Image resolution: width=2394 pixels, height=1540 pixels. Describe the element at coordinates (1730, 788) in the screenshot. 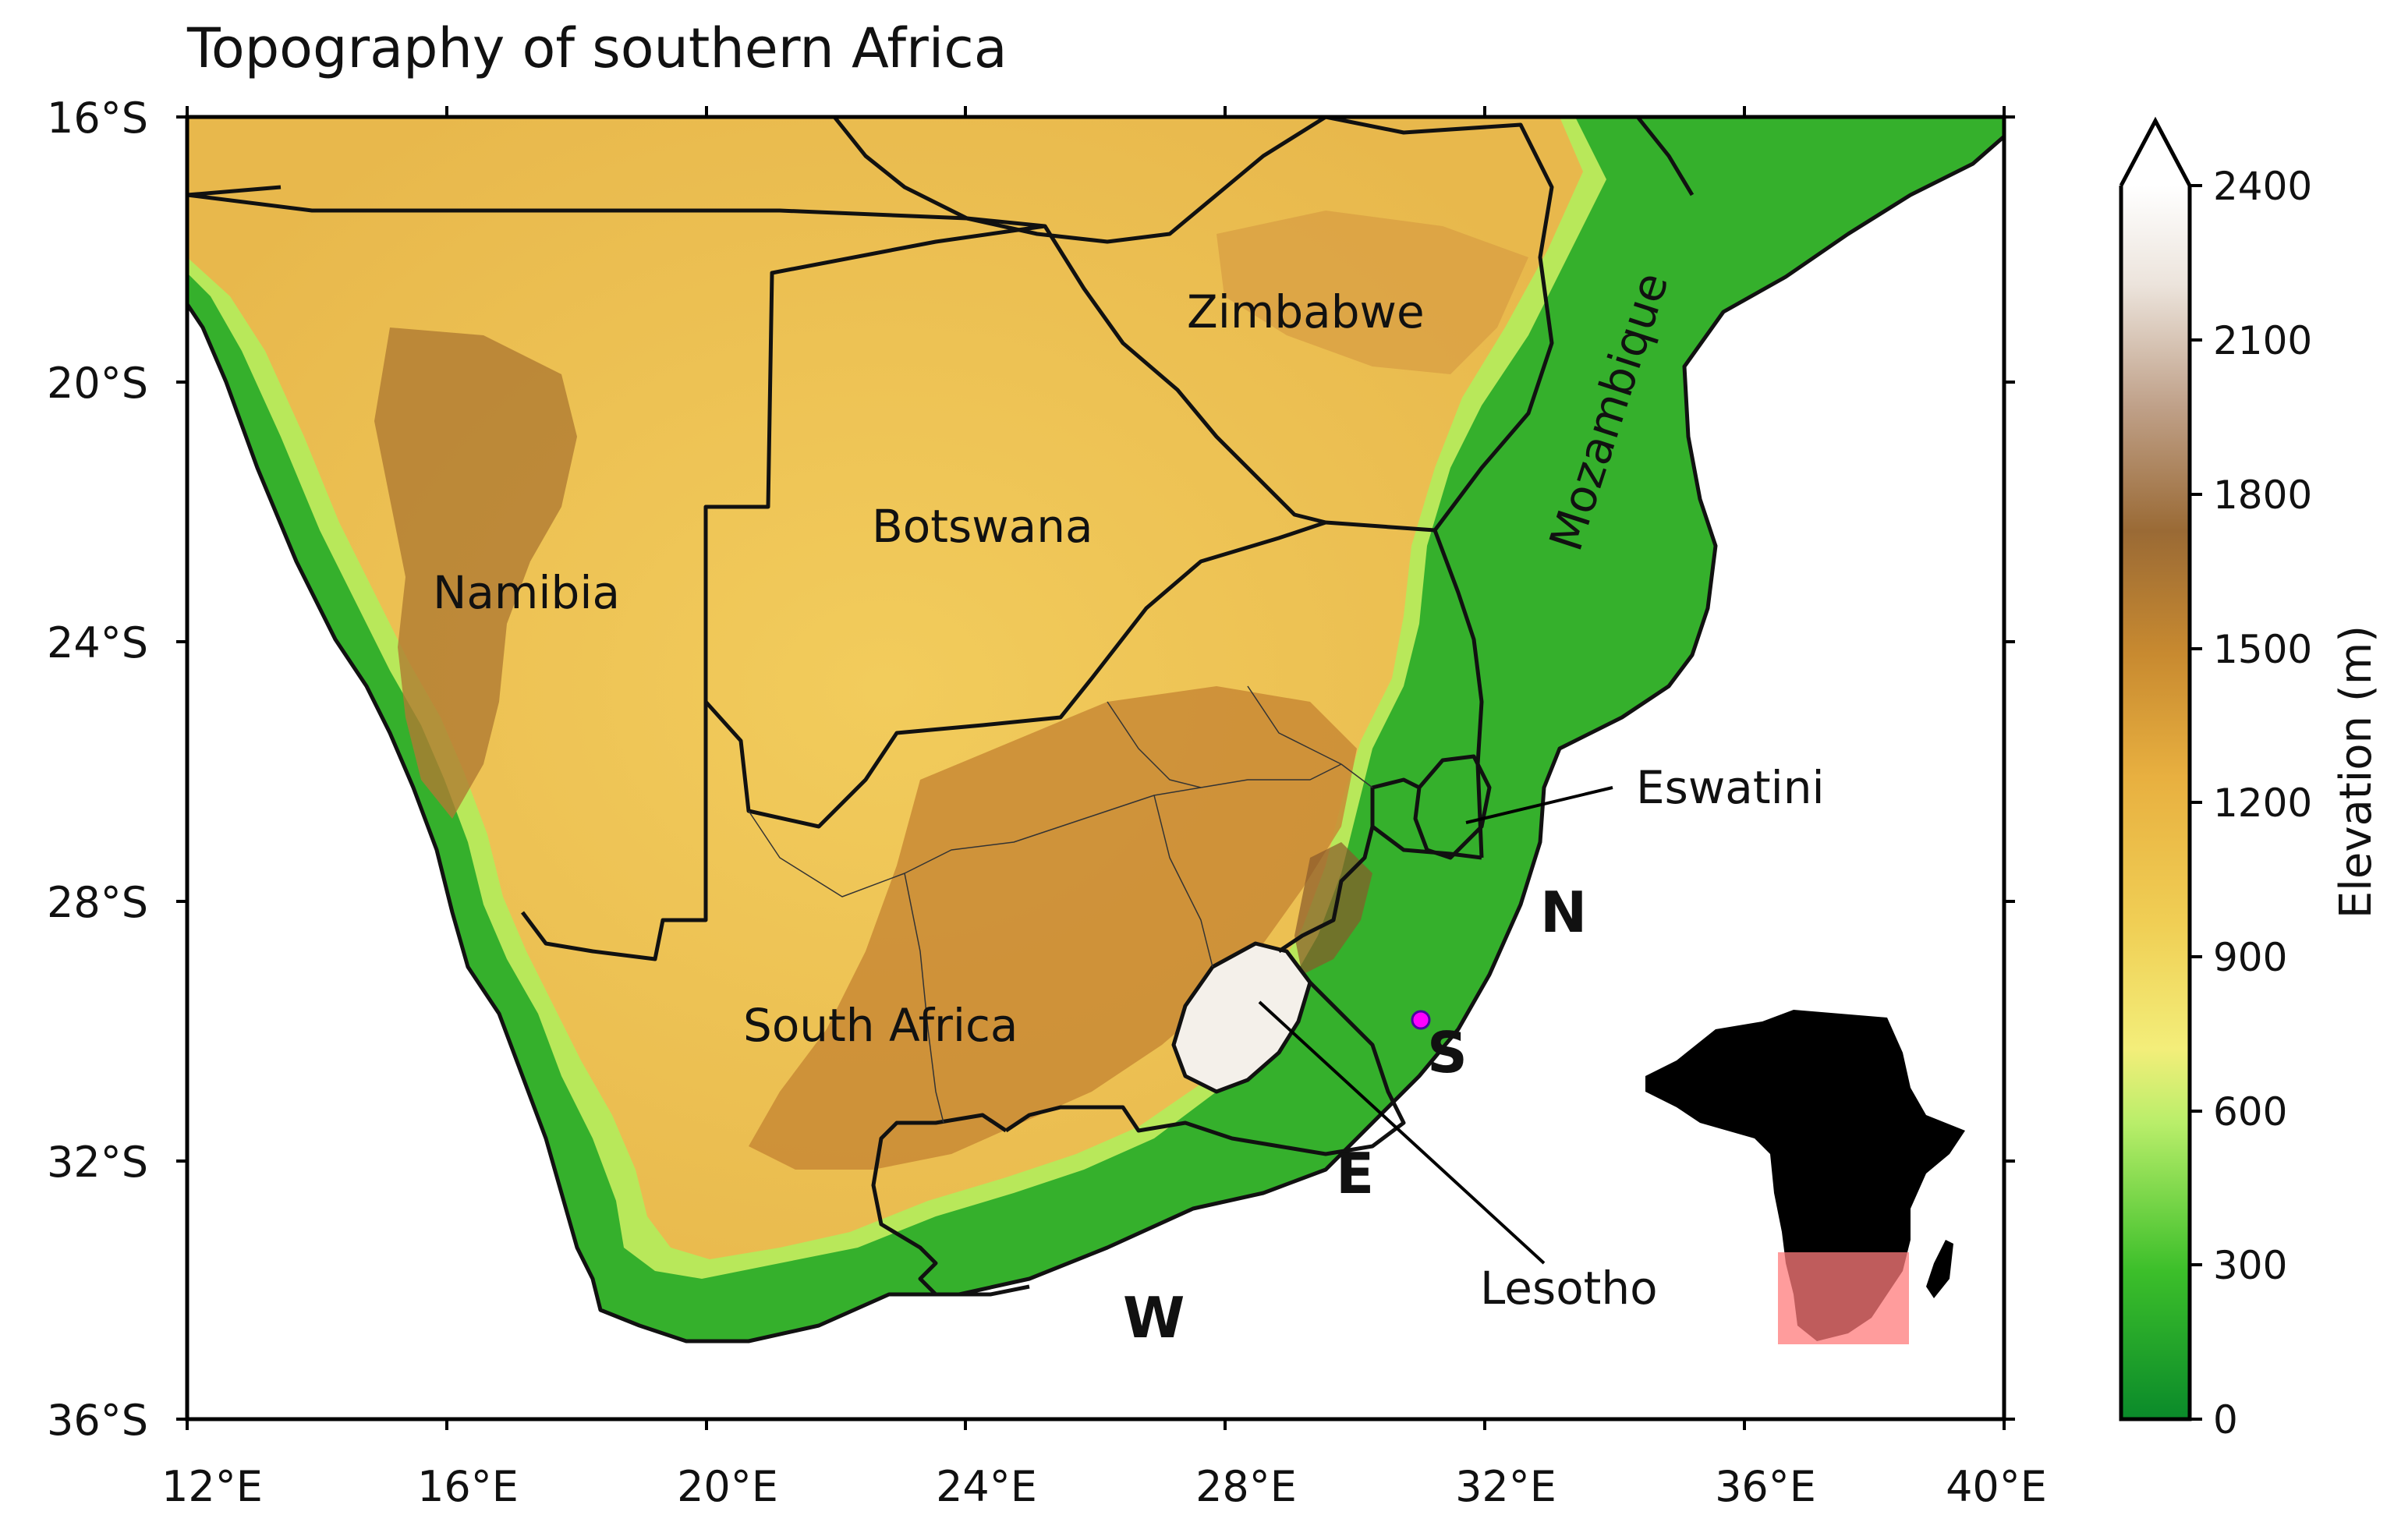

I see `label-eswatini: Eswatini` at that location.